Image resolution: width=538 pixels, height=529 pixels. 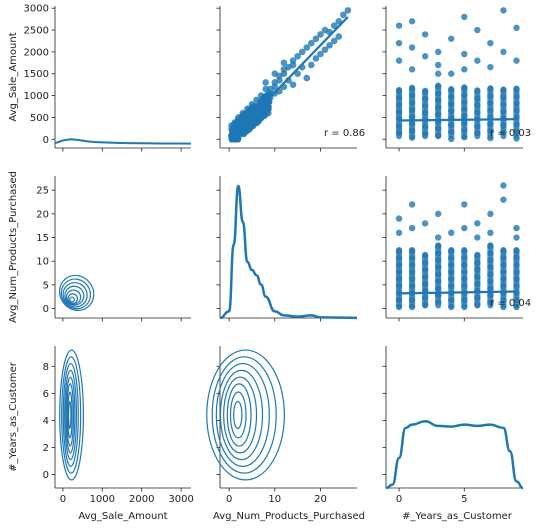 I want to click on kde-sales-diag, so click(x=123, y=141).